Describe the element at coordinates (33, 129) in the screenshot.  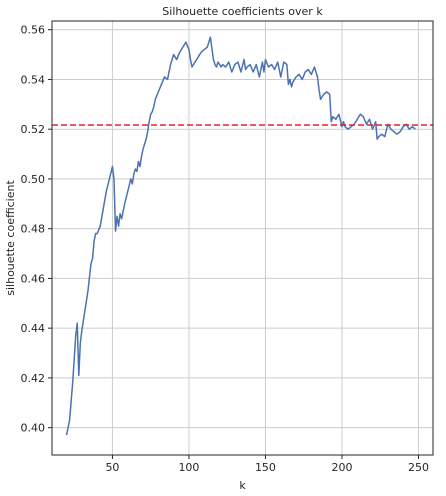
I see `y-tick-label: 0.52` at that location.